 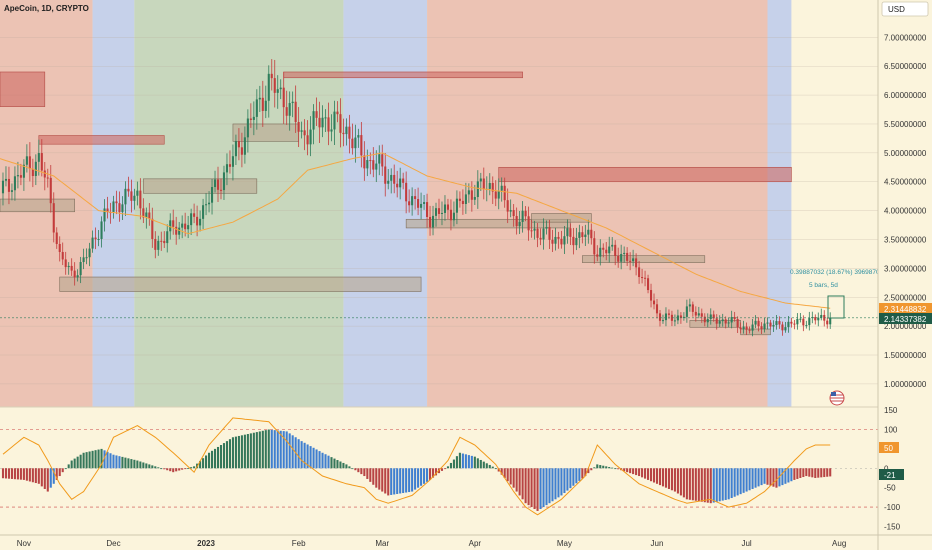 What do you see at coordinates (905, 37) in the screenshot?
I see `price-tick-label: 7.00000000` at bounding box center [905, 37].